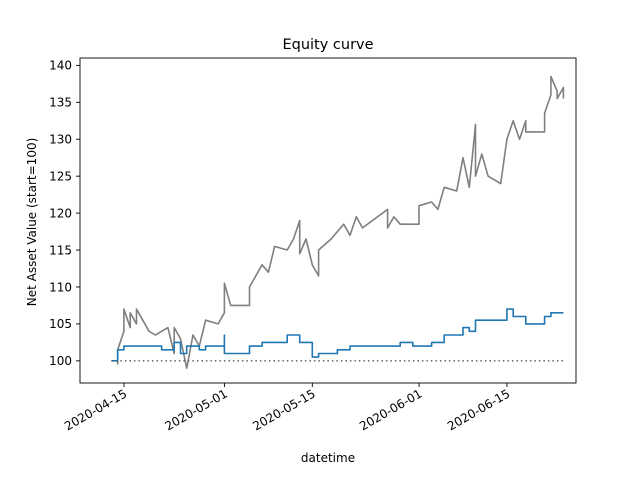 The height and width of the screenshot is (480, 640). I want to click on y-tick-label: 110, so click(60, 287).